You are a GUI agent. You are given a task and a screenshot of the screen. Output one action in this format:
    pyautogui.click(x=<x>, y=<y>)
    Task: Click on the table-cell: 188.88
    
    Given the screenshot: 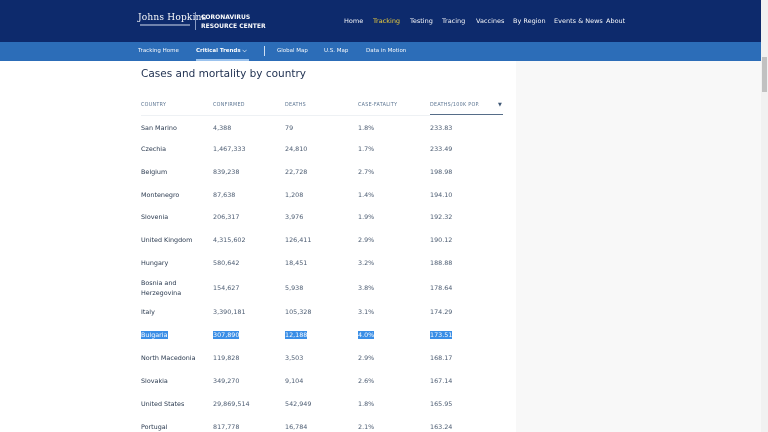 What is the action you would take?
    pyautogui.click(x=441, y=263)
    